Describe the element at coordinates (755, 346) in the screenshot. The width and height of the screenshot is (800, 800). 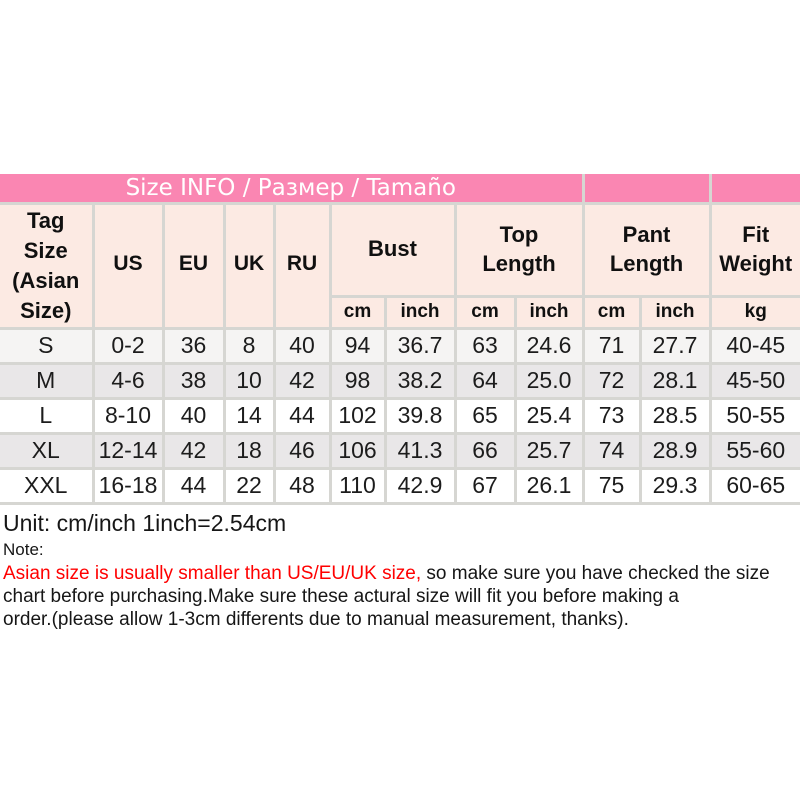
I see `cell: 40-45` at that location.